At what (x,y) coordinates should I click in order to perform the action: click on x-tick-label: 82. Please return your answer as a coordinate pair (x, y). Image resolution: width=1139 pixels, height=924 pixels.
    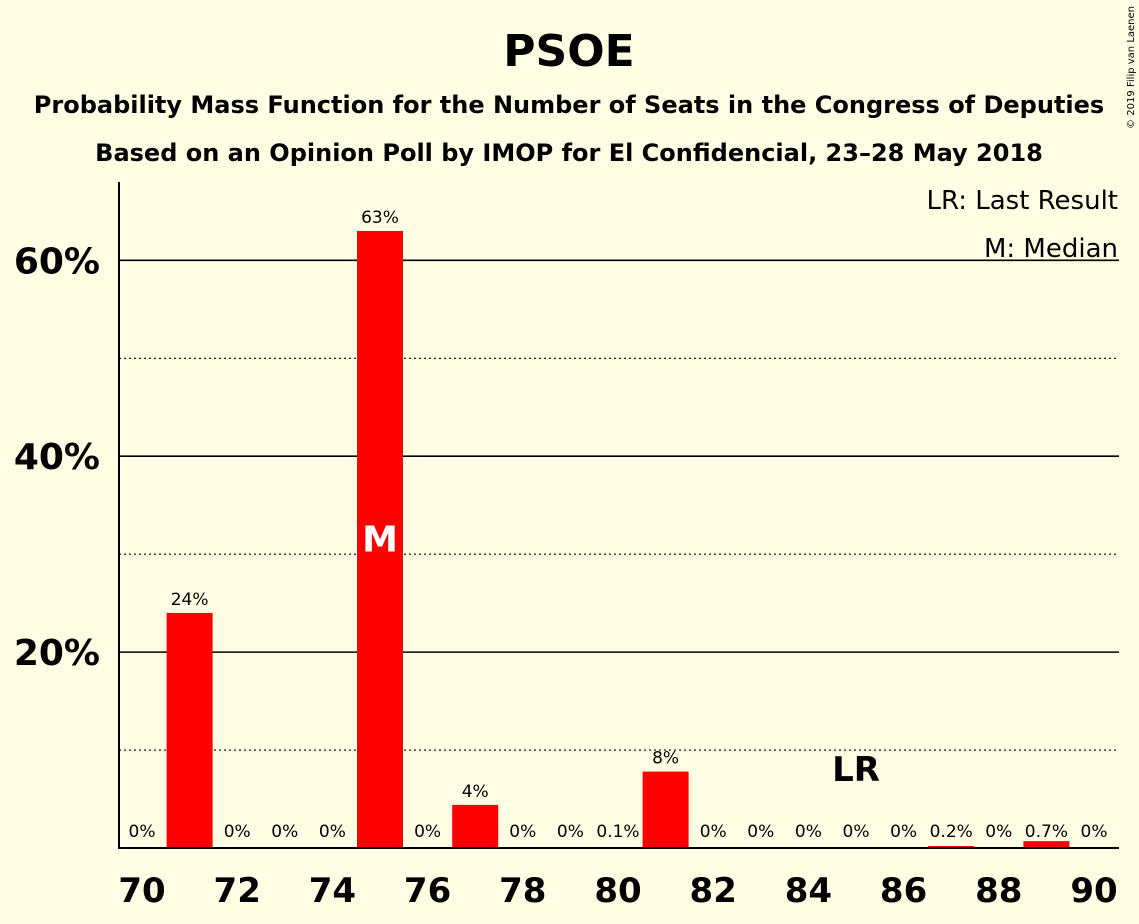
    Looking at the image, I should click on (713, 891).